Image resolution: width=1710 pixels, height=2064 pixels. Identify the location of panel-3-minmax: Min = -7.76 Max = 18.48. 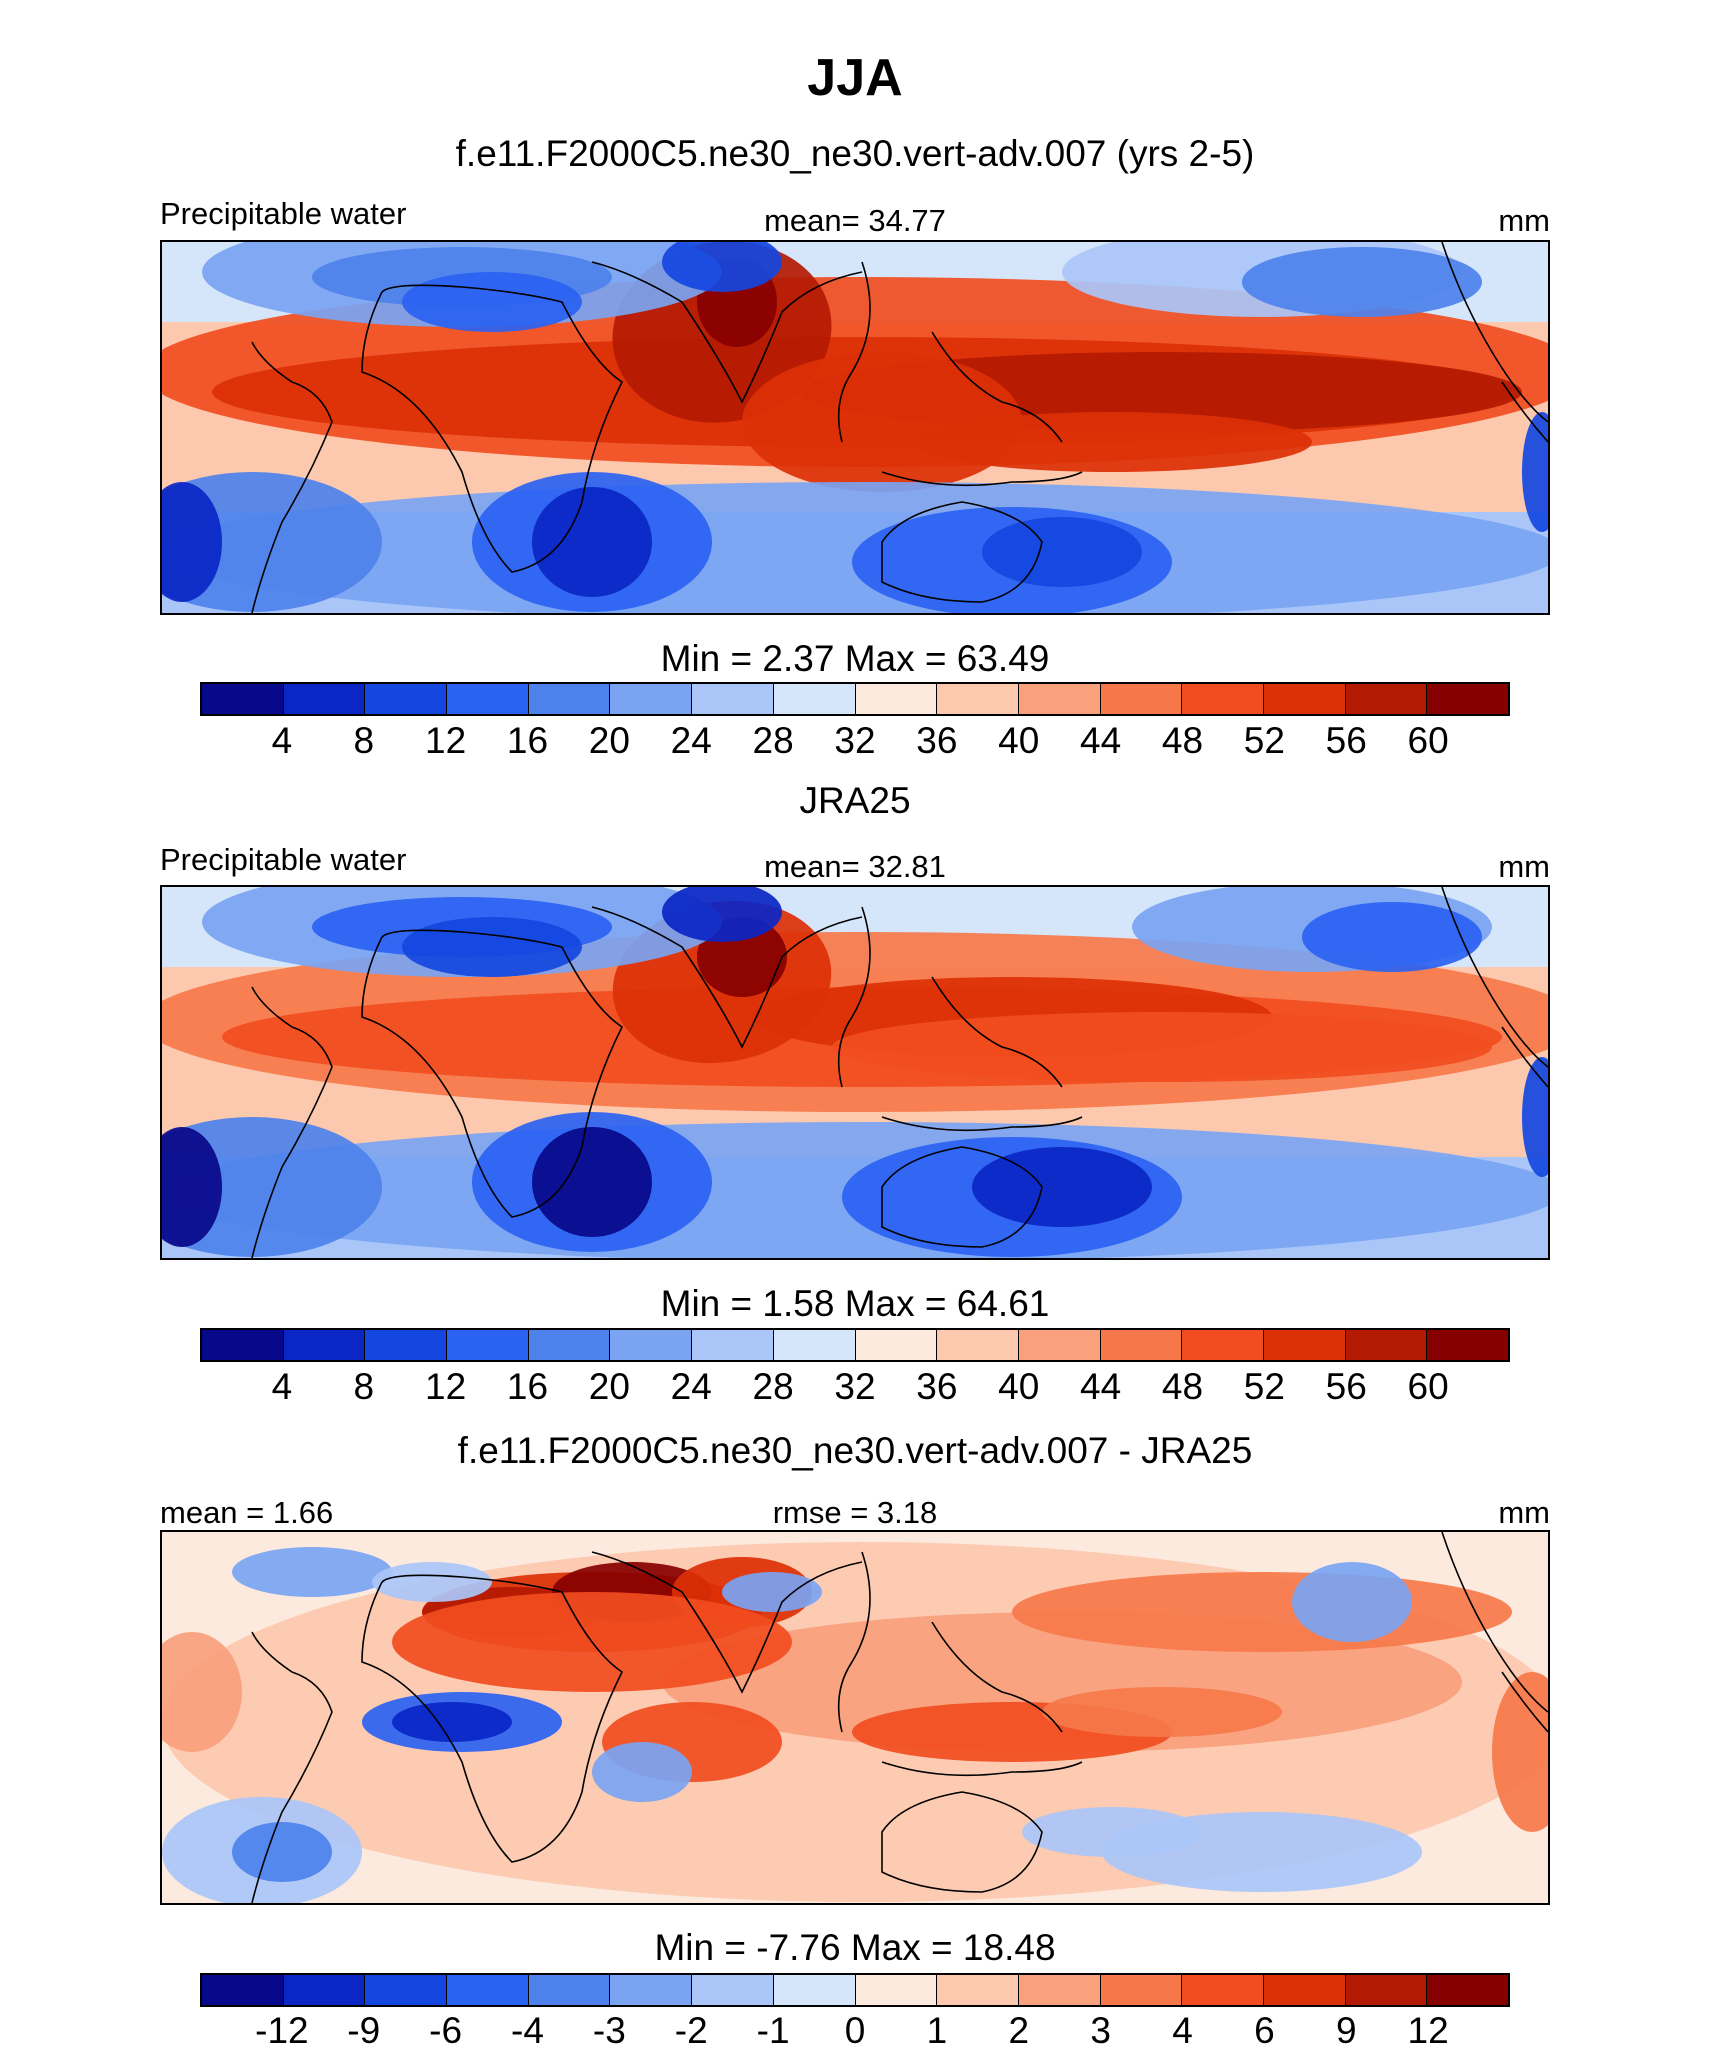
(855, 1947).